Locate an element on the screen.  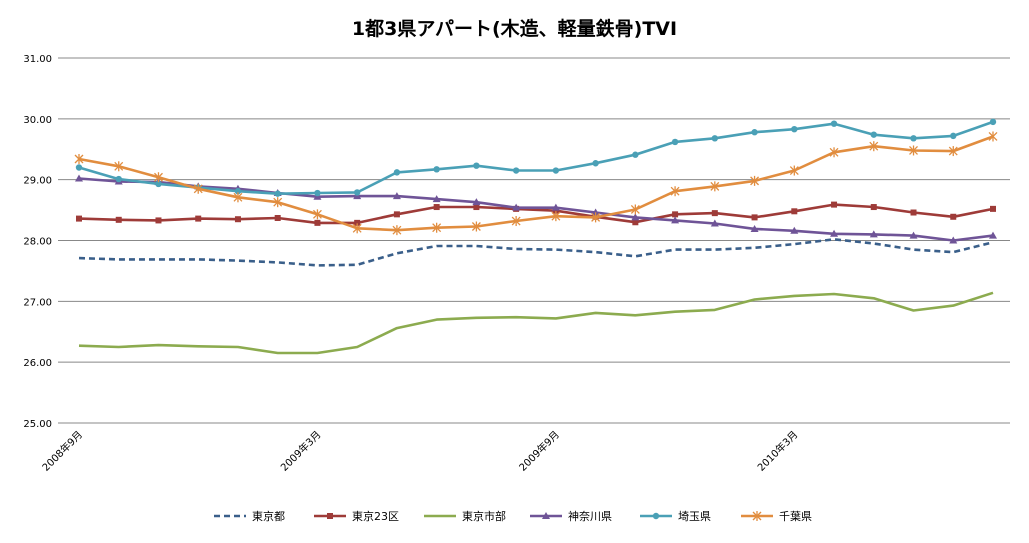
chart-title: 1都3県アパート(木造、軽量鉄骨)TVI is located at coordinates (514, 29).